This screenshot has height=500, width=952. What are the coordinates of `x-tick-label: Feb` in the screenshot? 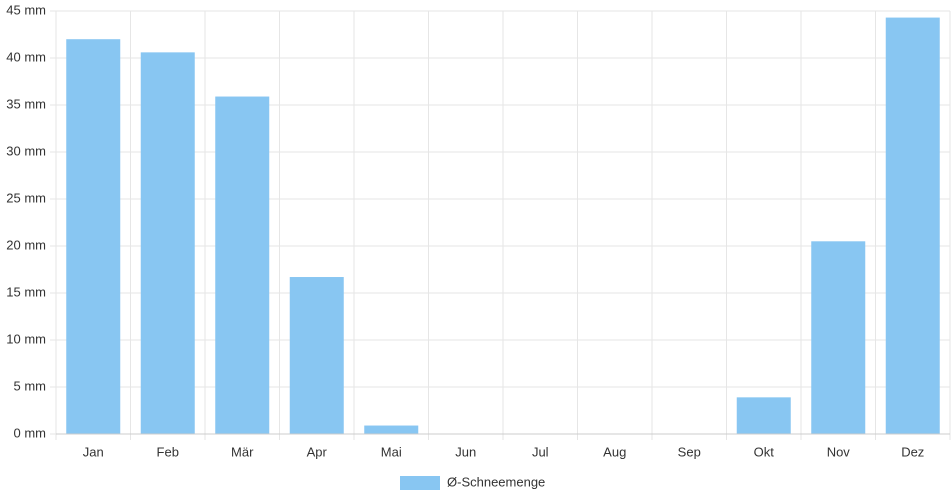 It's located at (168, 451).